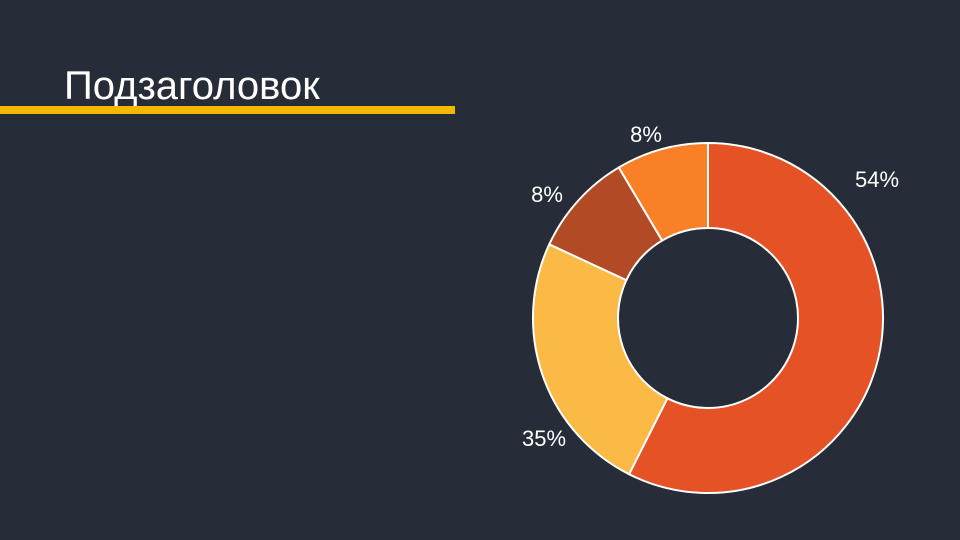 The width and height of the screenshot is (960, 540). What do you see at coordinates (544, 438) in the screenshot?
I see `slice-label-1: 35%` at bounding box center [544, 438].